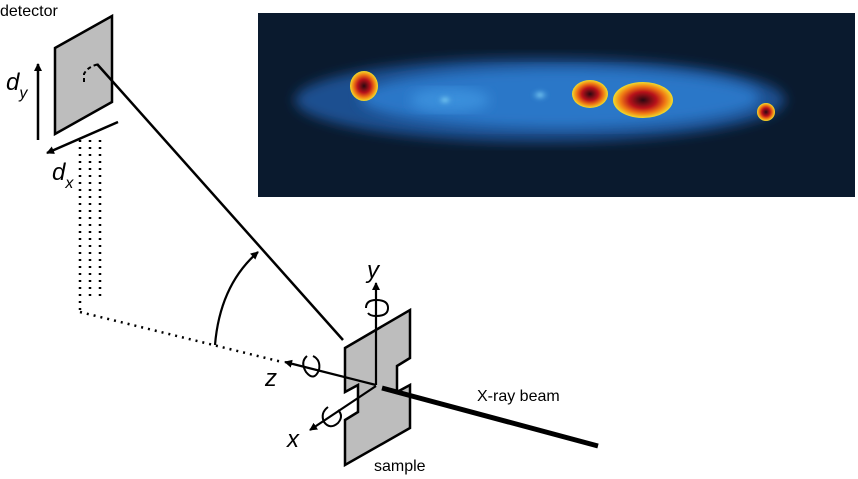  Describe the element at coordinates (29, 11) in the screenshot. I see `detector-label: detector` at that location.